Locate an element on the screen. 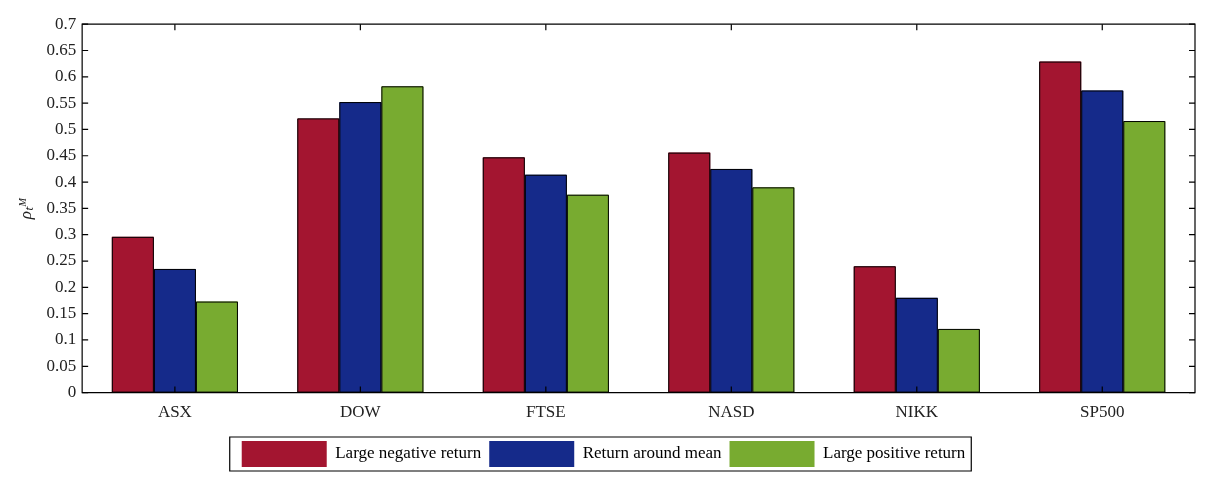 Image resolution: width=1215 pixels, height=485 pixels. y-tick-label: 0.1 is located at coordinates (65, 339).